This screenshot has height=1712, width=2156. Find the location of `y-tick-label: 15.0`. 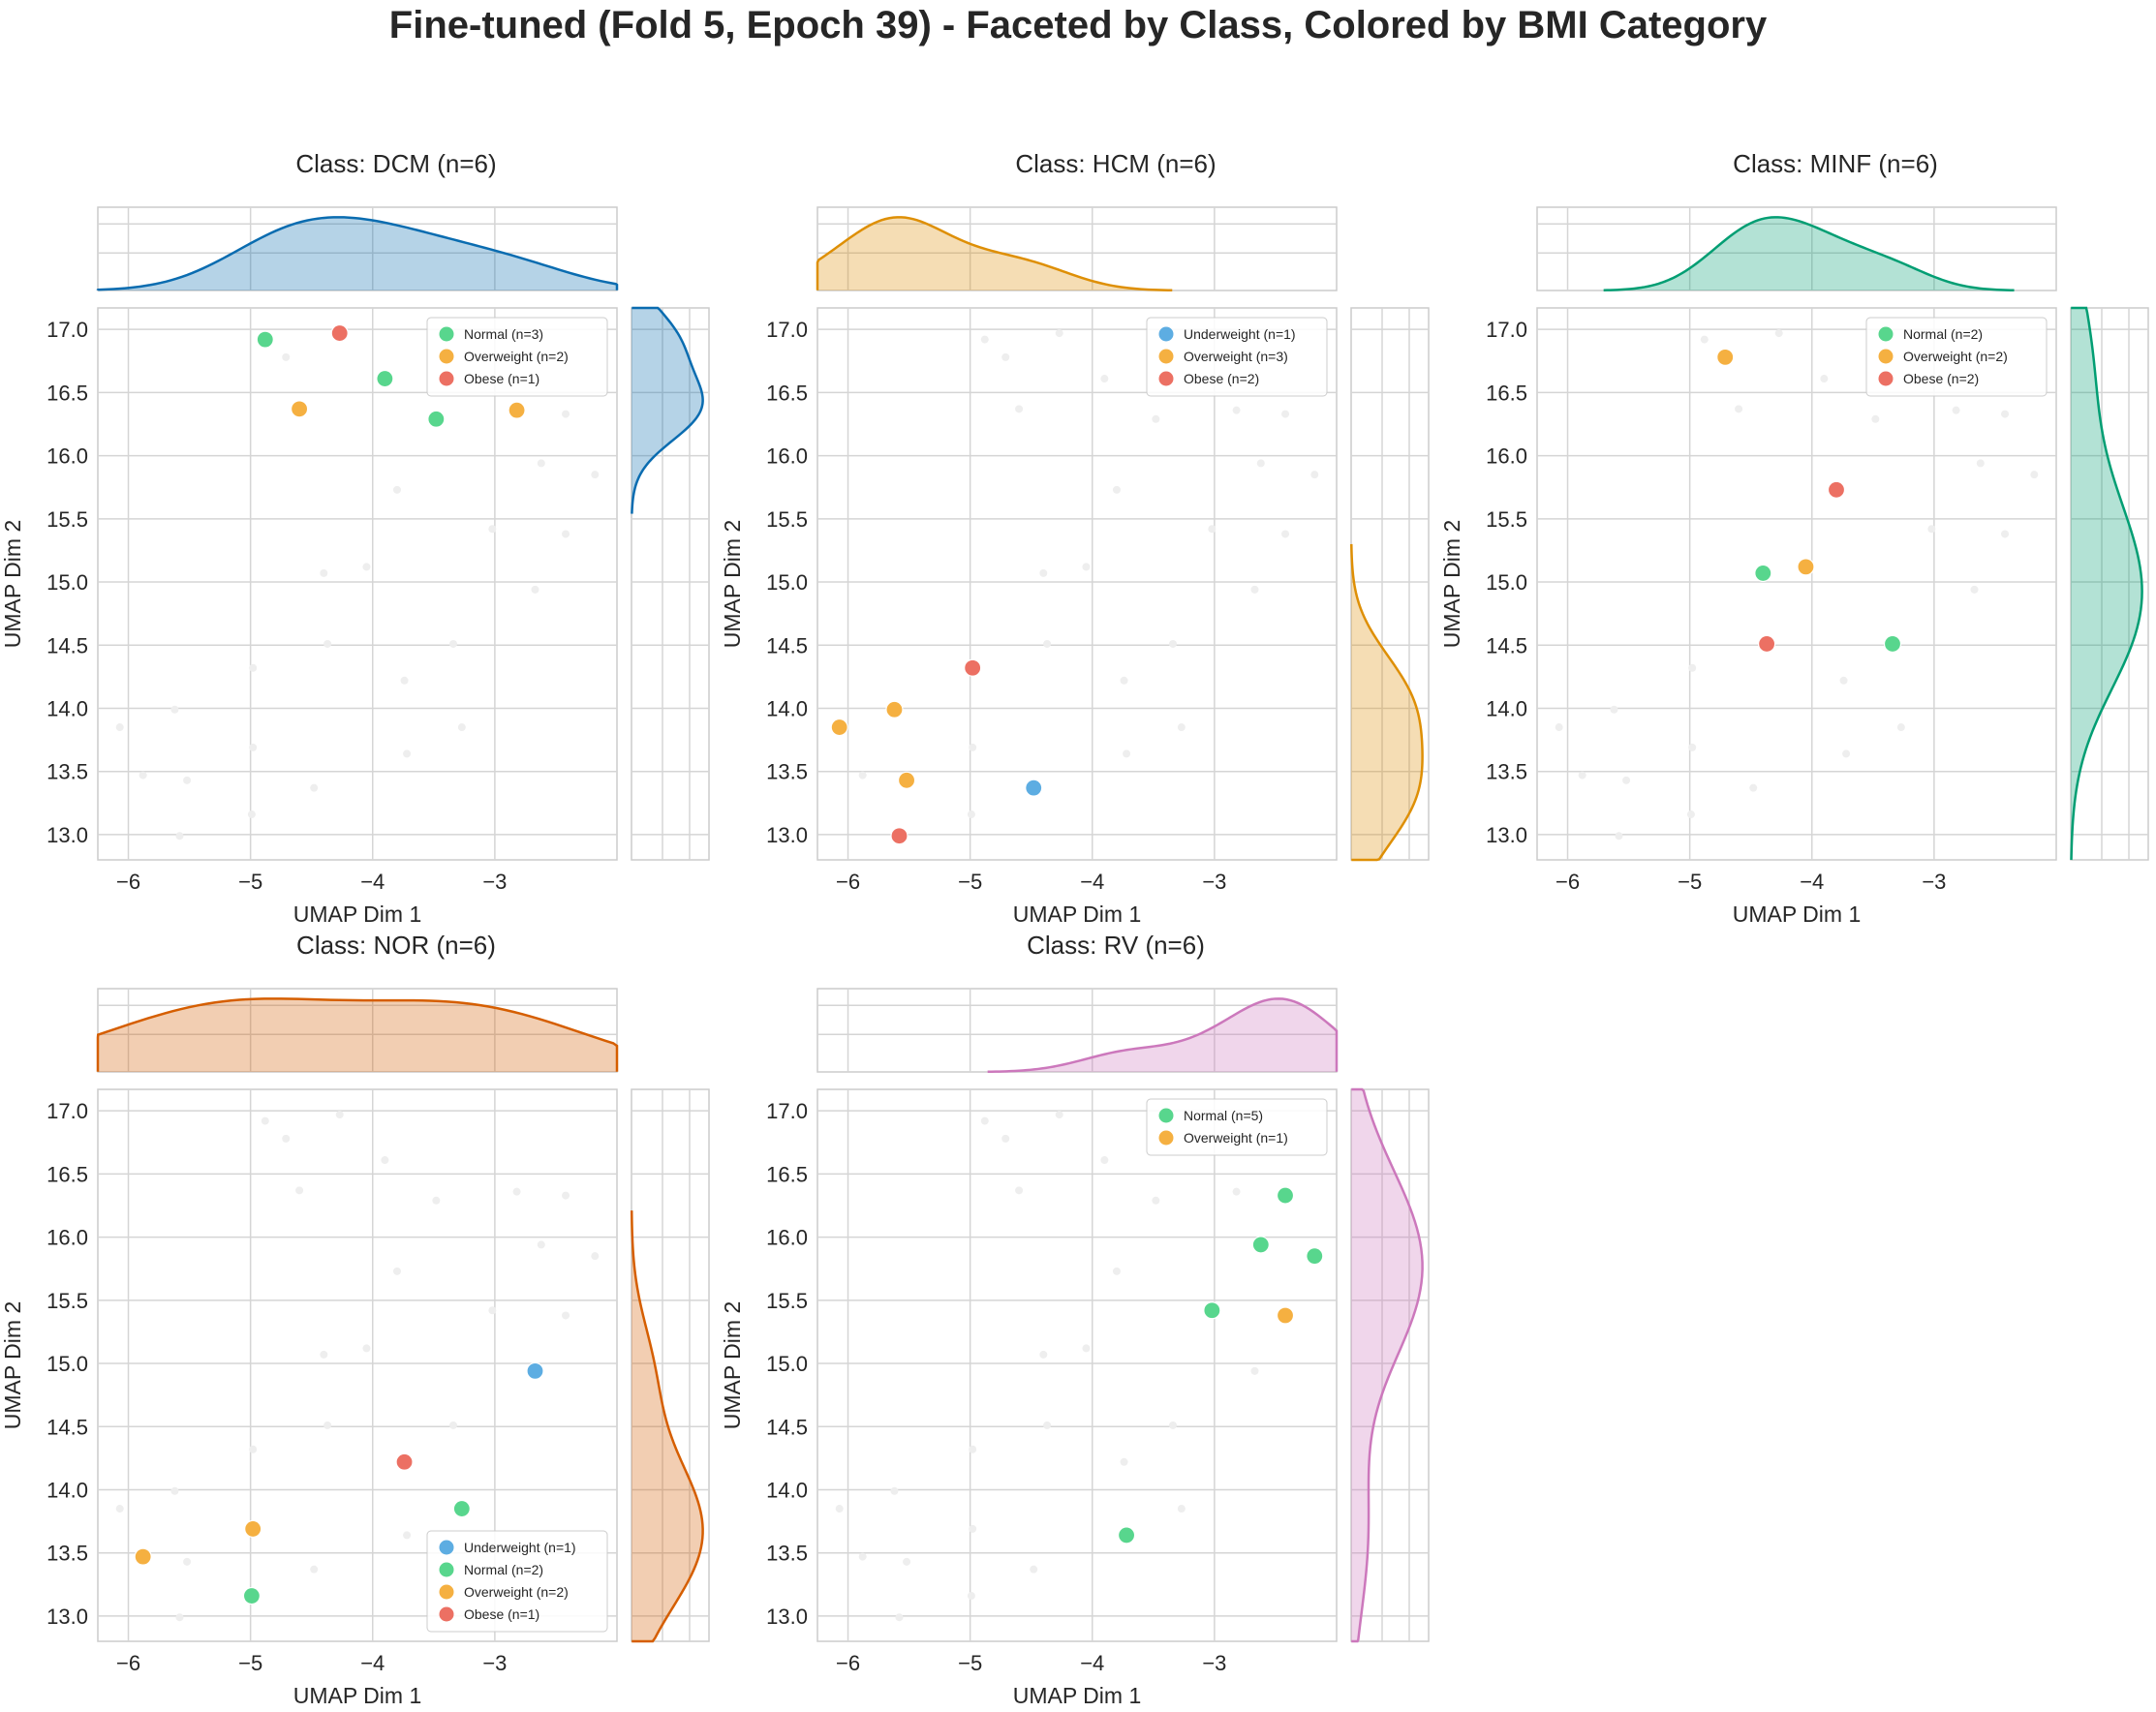

y-tick-label: 15.0 is located at coordinates (1506, 582).